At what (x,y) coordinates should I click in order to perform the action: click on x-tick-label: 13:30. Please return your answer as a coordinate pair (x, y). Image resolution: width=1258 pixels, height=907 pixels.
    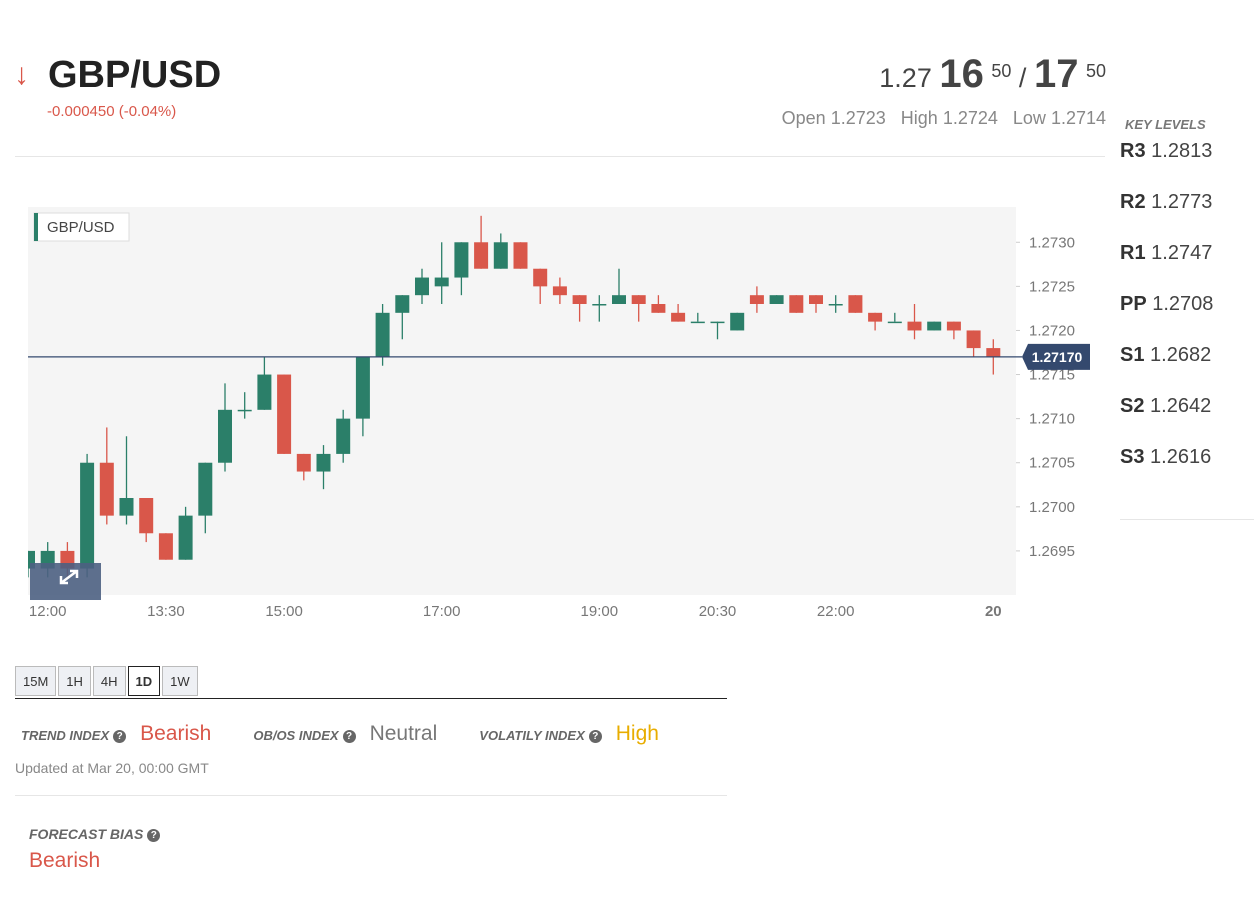
    Looking at the image, I should click on (166, 611).